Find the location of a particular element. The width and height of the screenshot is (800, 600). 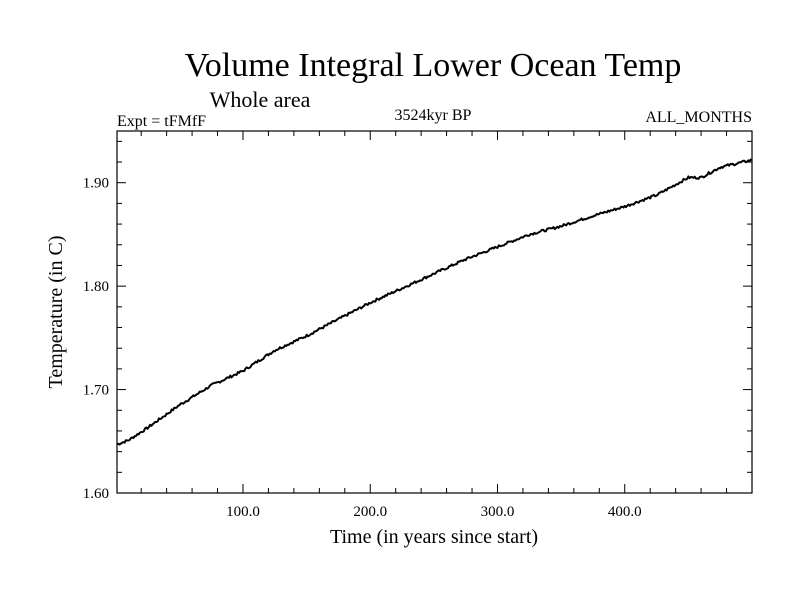

x-tick-label: 400.0 is located at coordinates (625, 512).